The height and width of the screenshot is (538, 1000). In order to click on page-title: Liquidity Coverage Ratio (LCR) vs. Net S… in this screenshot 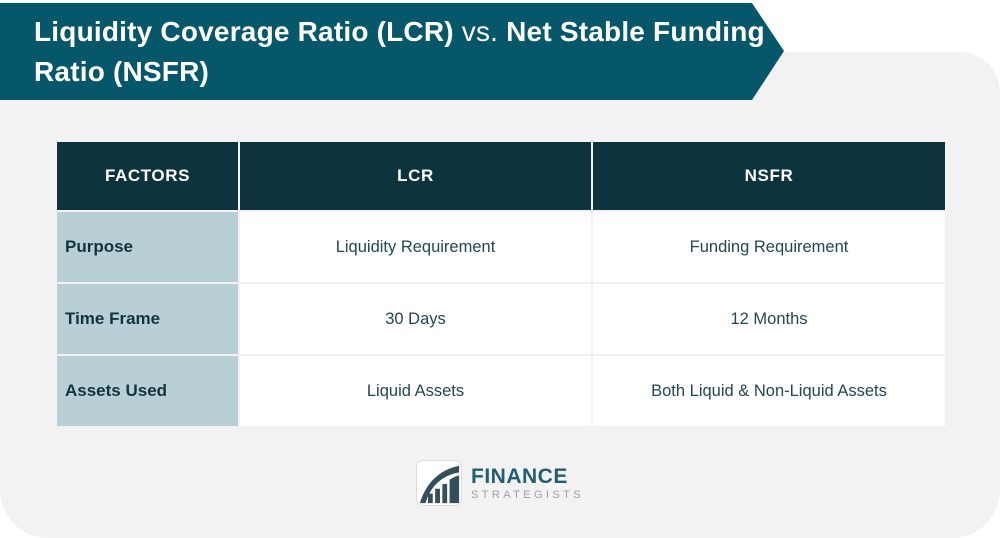, I will do `click(388, 47)`.